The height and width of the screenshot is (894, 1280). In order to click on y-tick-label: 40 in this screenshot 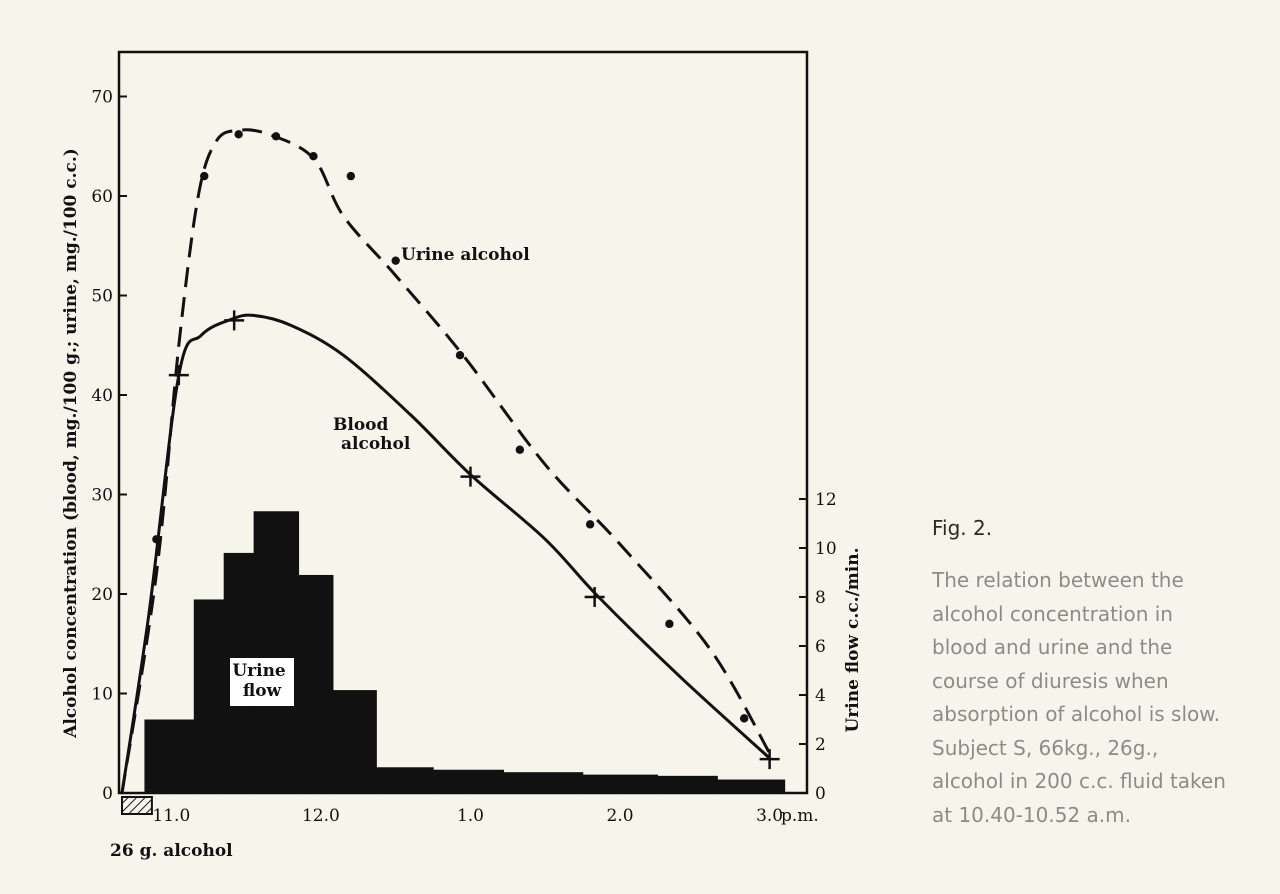, I will do `click(102, 396)`.